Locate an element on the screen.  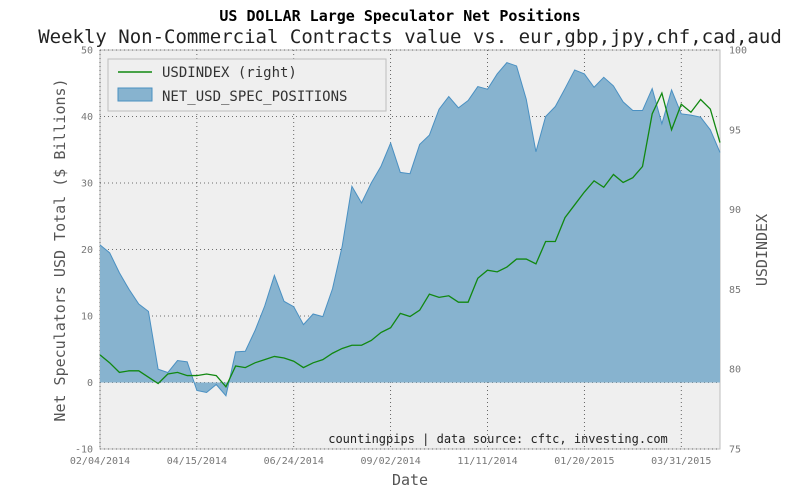
y-tick-label-right: 100 is located at coordinates (738, 51).